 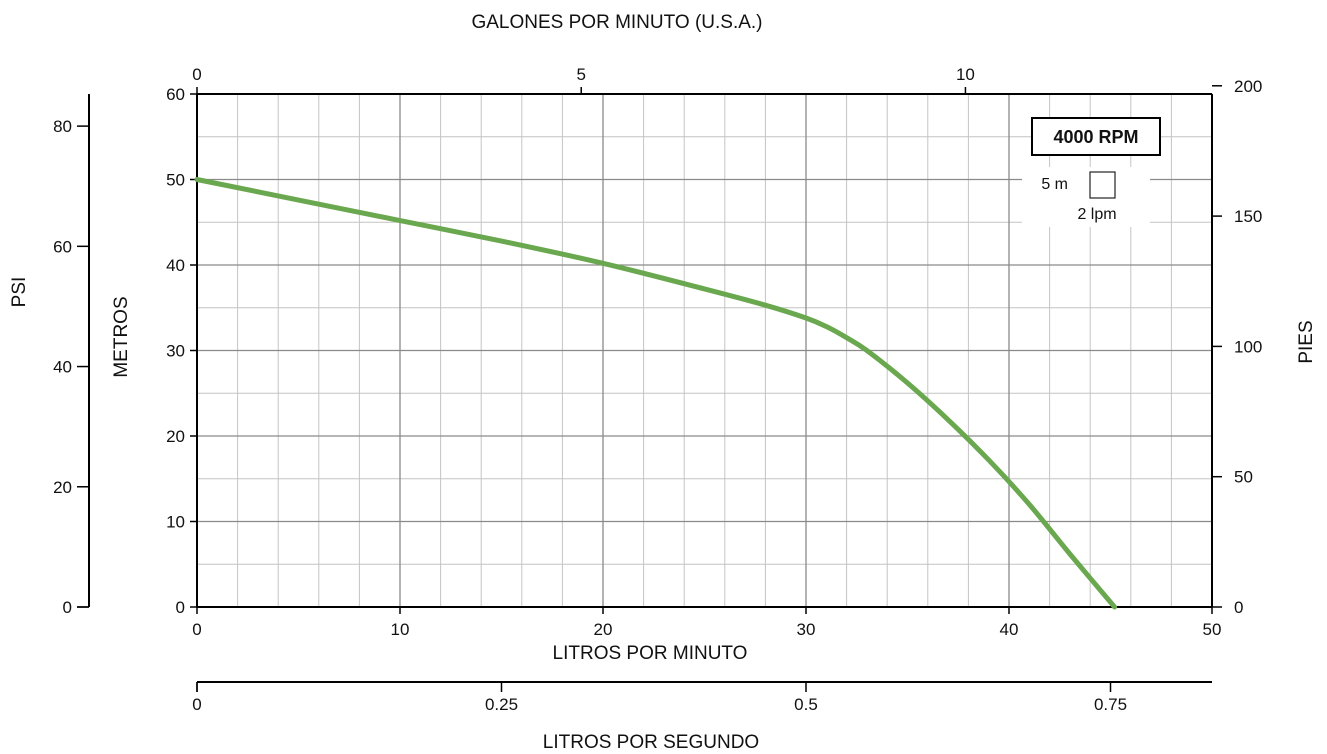 I want to click on rpm-label: 4000 RPM, so click(x=1095, y=137).